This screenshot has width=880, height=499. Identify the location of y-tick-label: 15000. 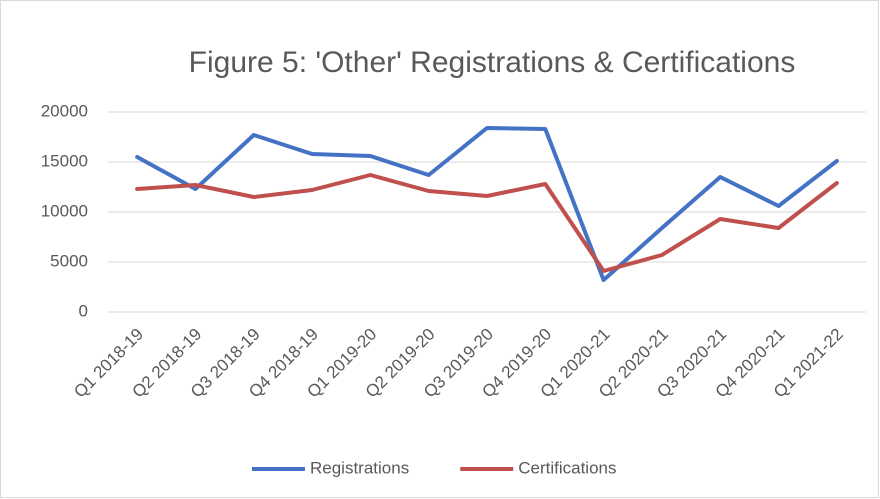
(64, 160).